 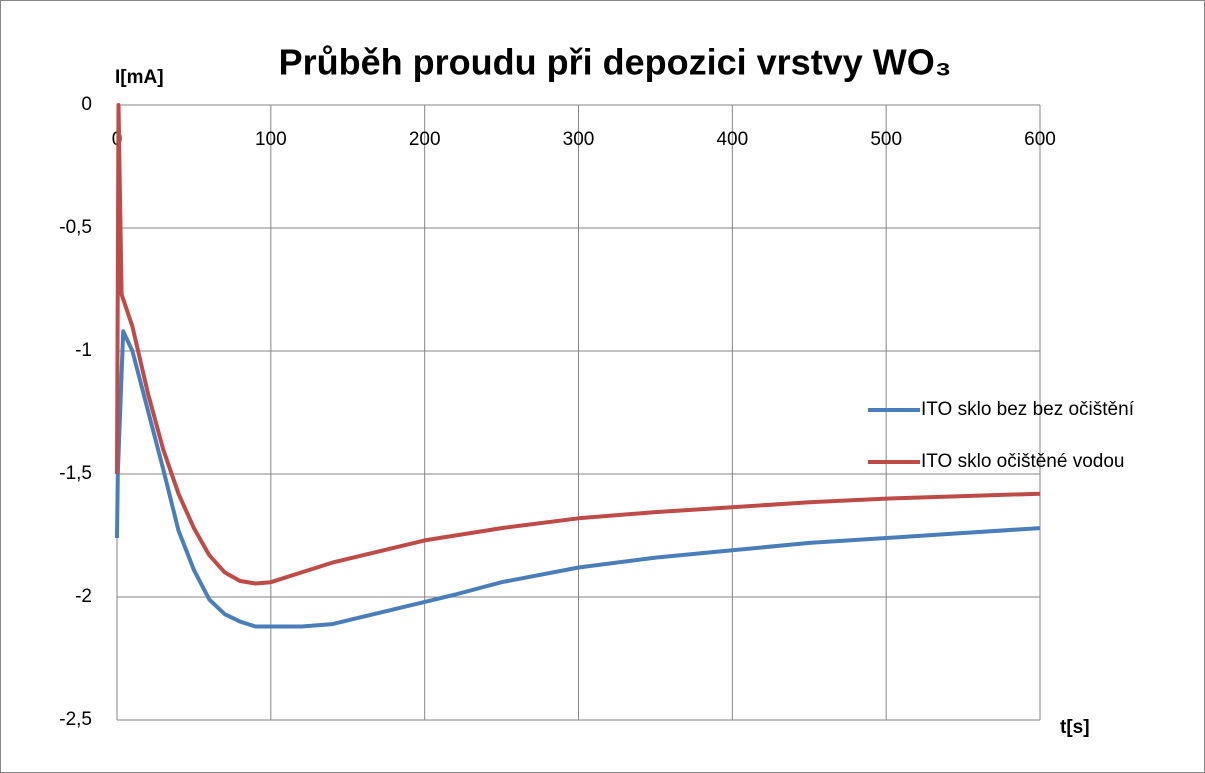 I want to click on y-tick-label: 0, so click(x=86, y=104).